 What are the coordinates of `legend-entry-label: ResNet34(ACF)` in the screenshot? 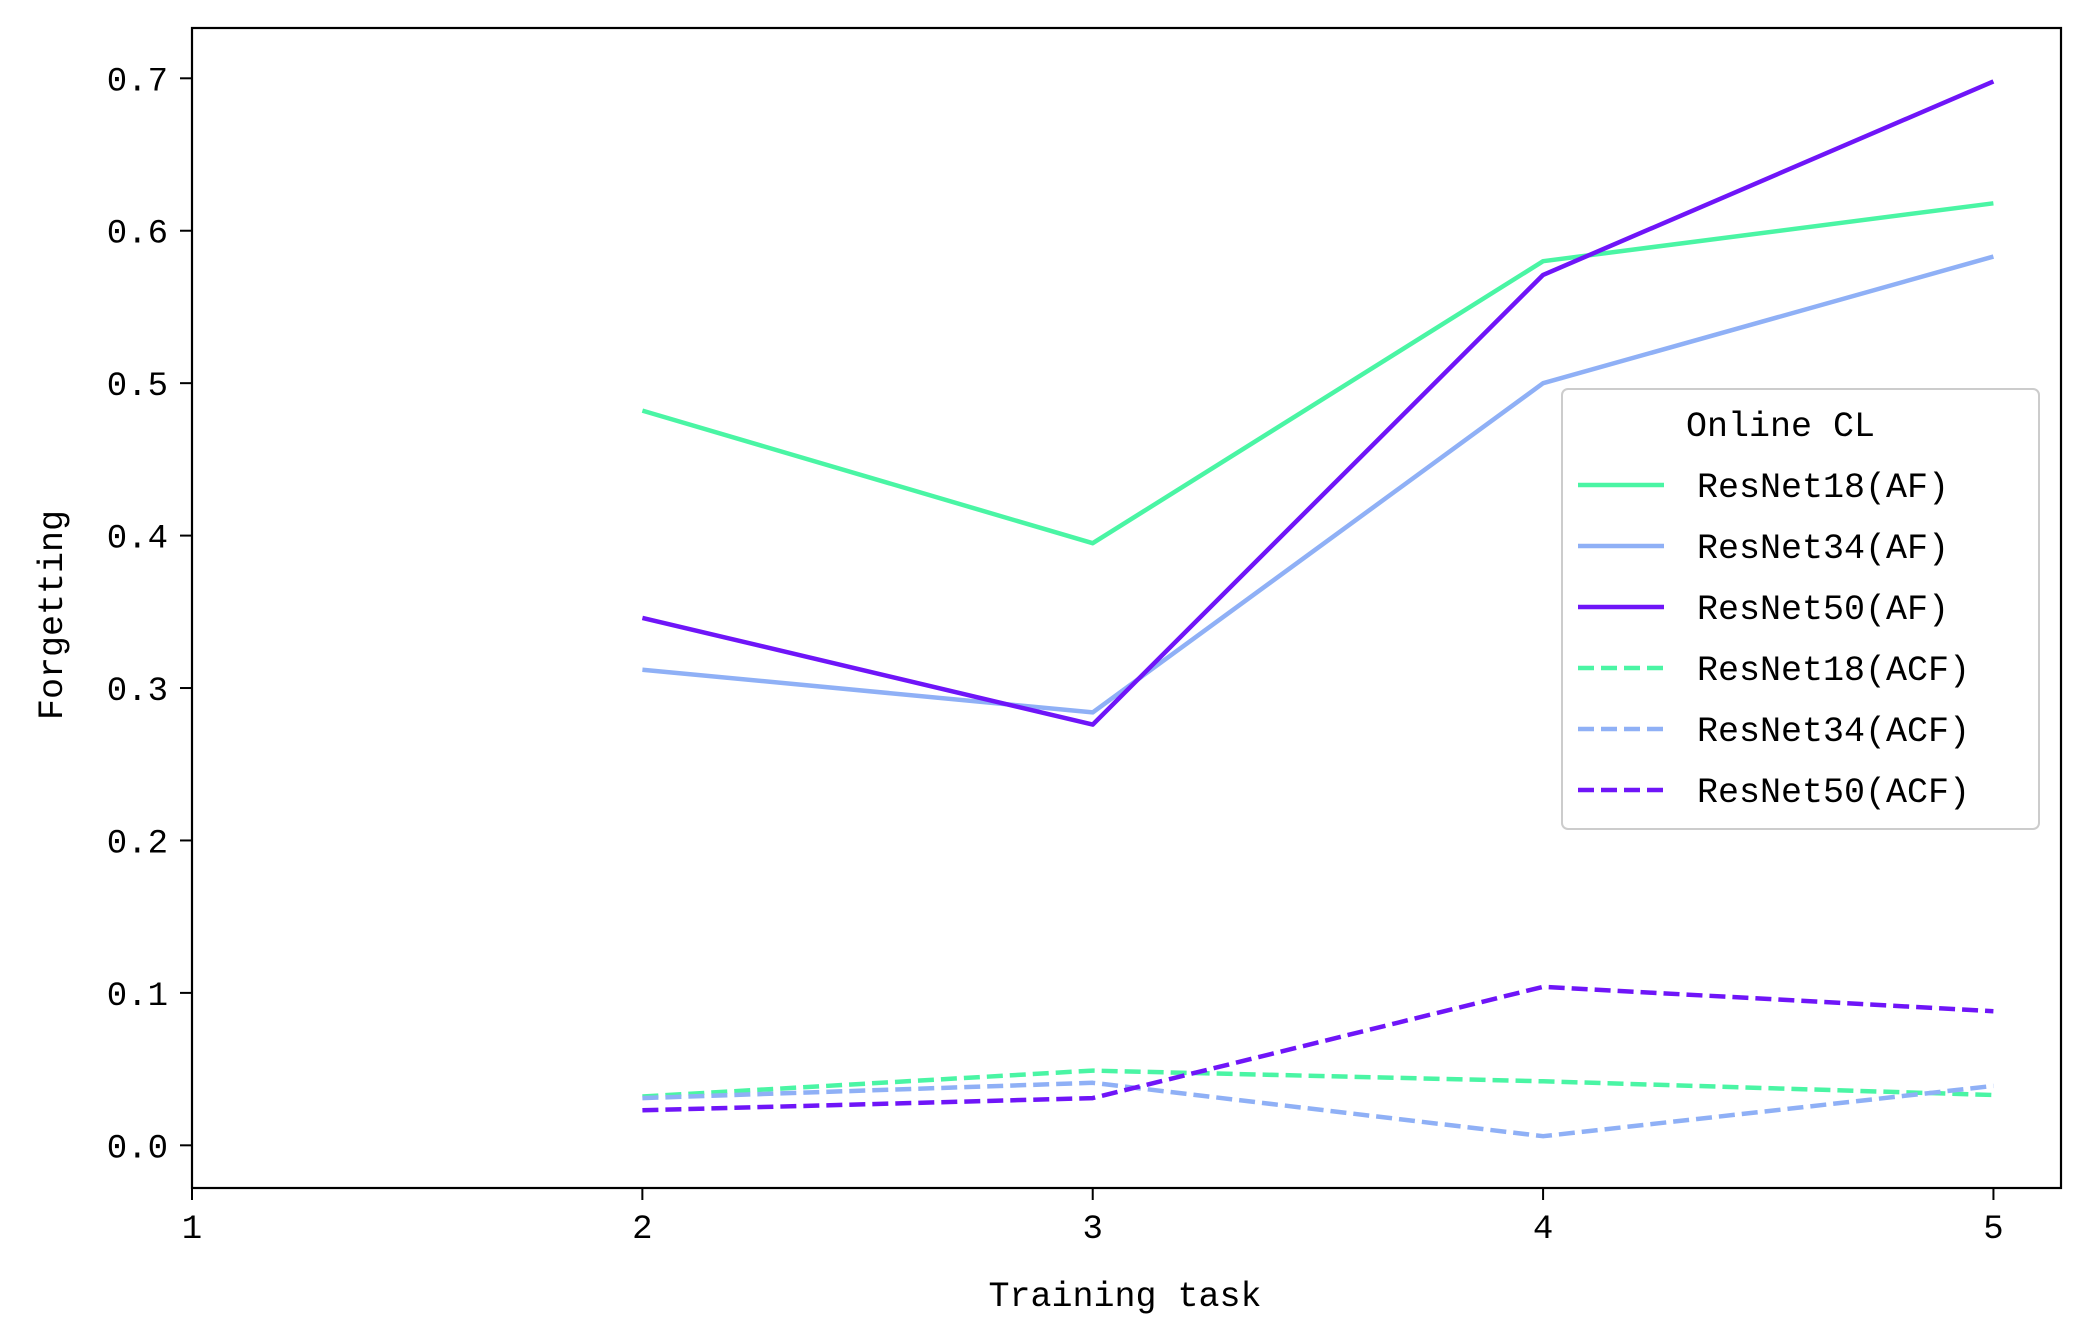 It's located at (1833, 732).